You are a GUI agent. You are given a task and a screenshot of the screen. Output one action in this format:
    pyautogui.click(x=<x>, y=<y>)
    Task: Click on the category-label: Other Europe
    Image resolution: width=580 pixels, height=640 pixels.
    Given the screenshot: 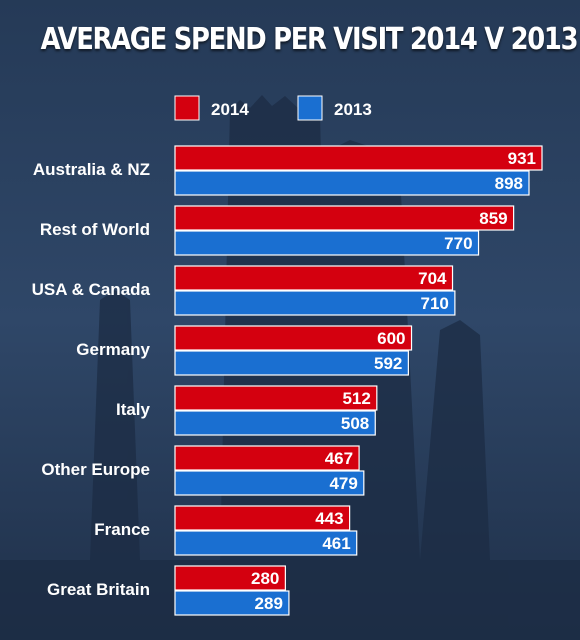 What is the action you would take?
    pyautogui.click(x=95, y=469)
    